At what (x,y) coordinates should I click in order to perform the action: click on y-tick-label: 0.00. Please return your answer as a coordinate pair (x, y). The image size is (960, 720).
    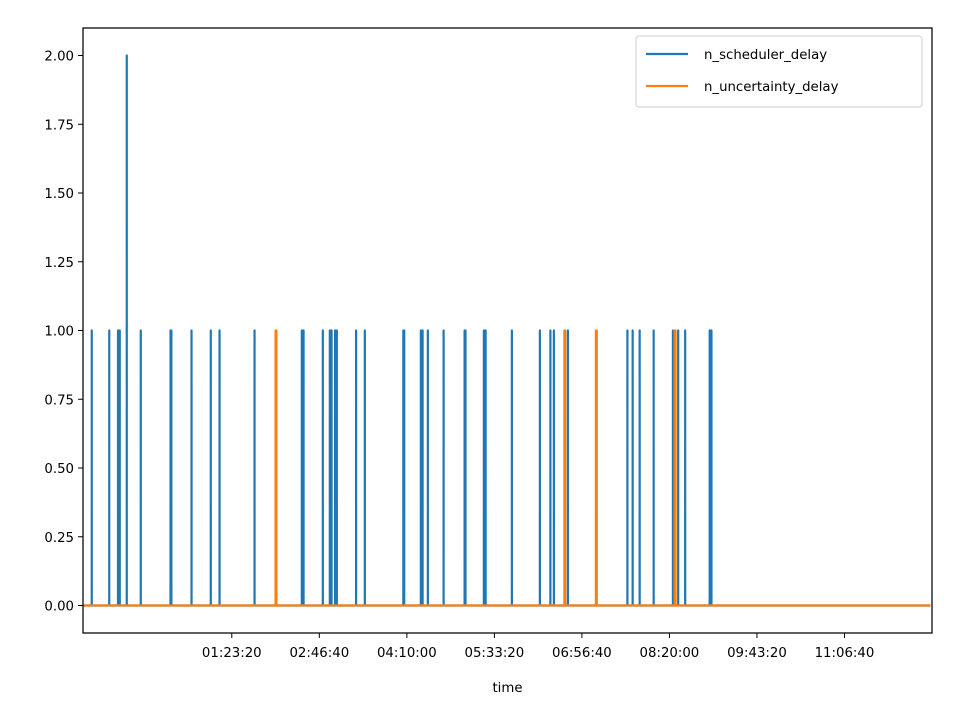
    Looking at the image, I should click on (59, 607).